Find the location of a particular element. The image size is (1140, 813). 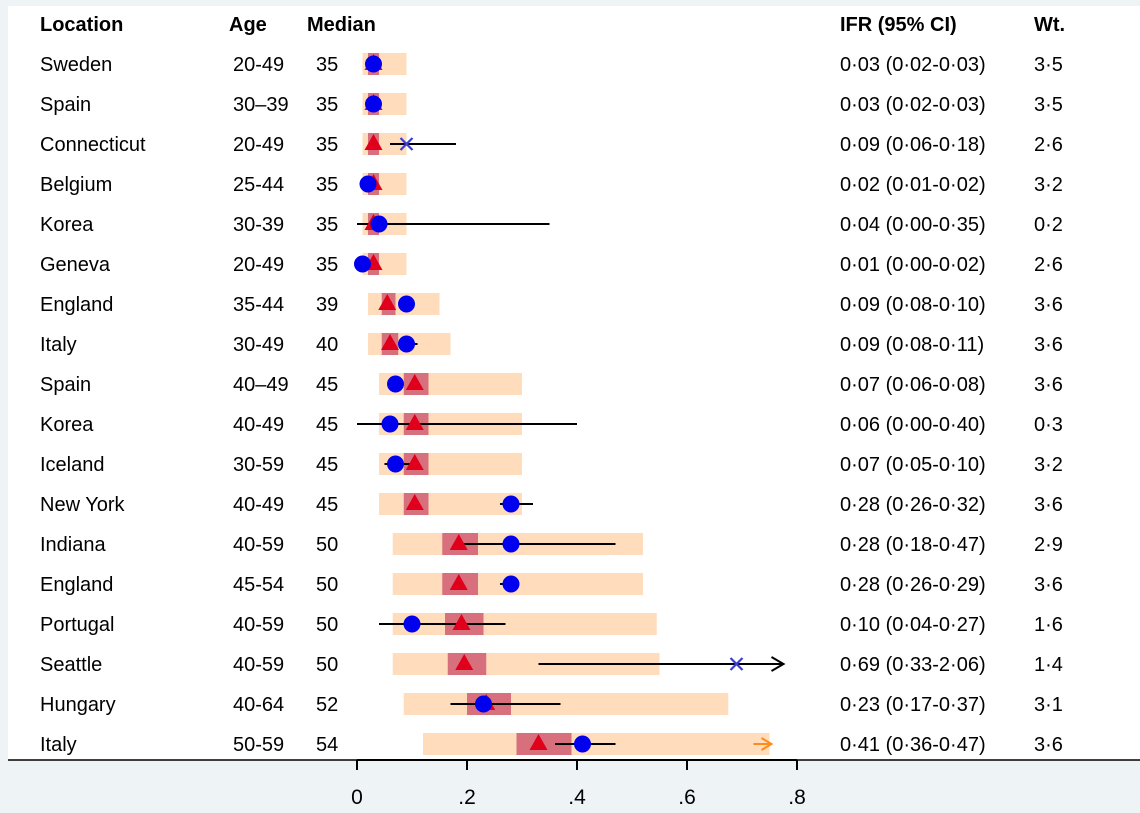

row-15-location: Portugal is located at coordinates (77, 625).